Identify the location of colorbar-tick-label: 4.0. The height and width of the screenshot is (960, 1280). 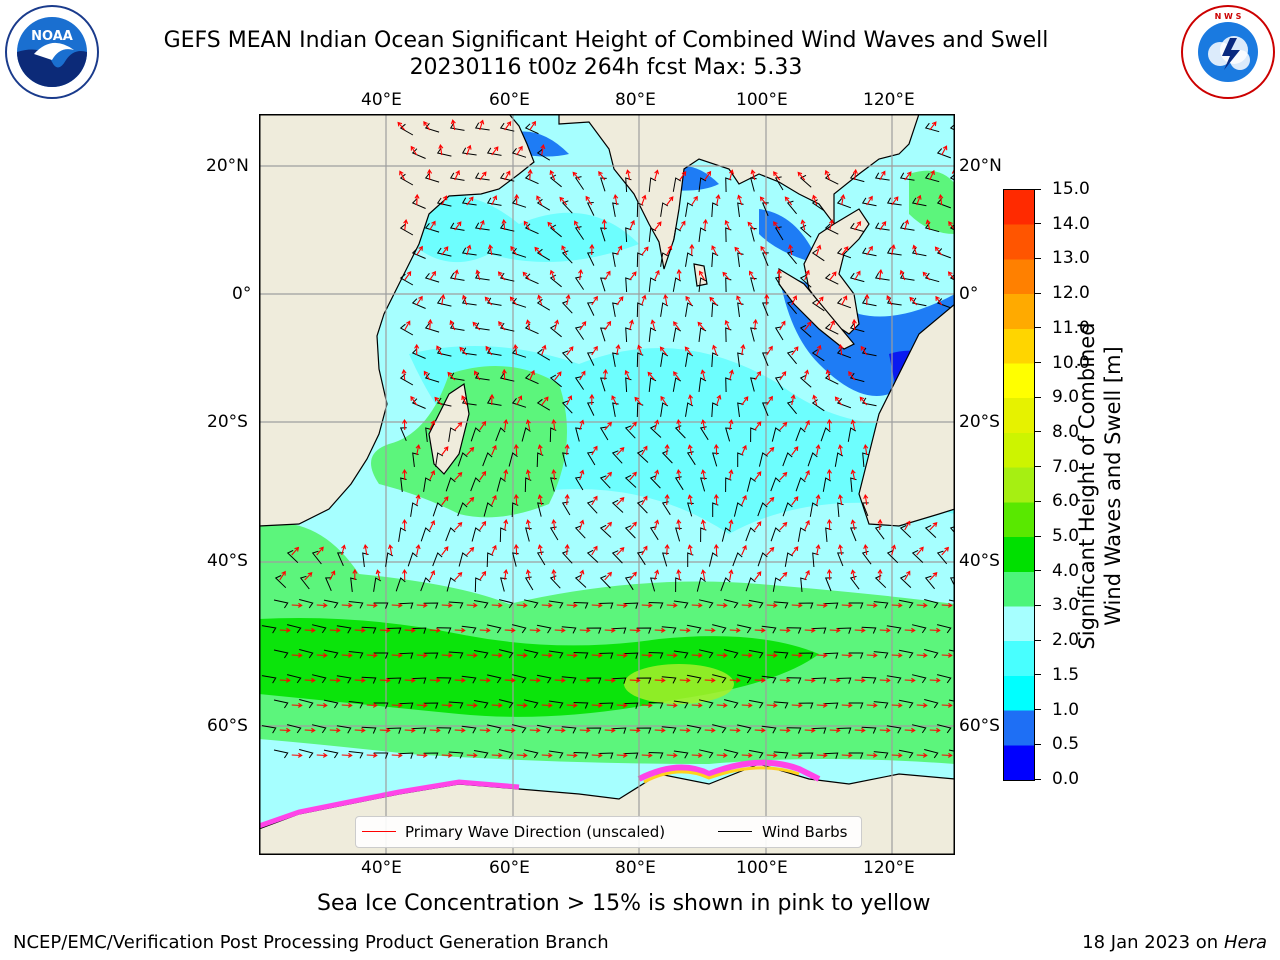
(1066, 570).